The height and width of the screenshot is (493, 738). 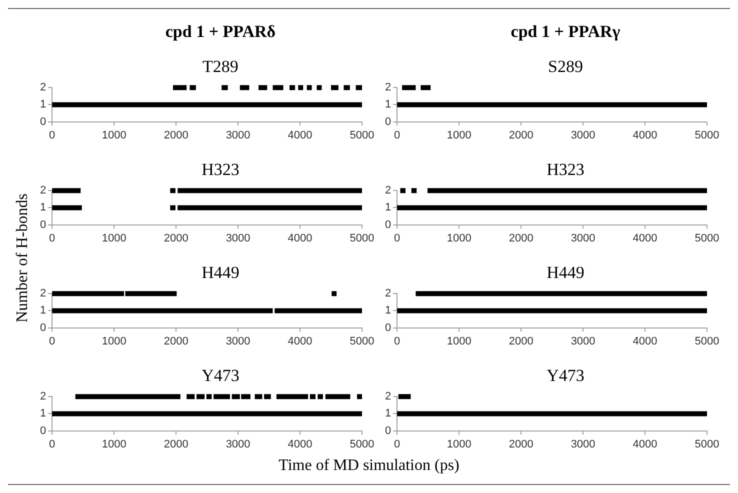 What do you see at coordinates (220, 32) in the screenshot?
I see `chart-title: cpd 1 + PPARδ` at bounding box center [220, 32].